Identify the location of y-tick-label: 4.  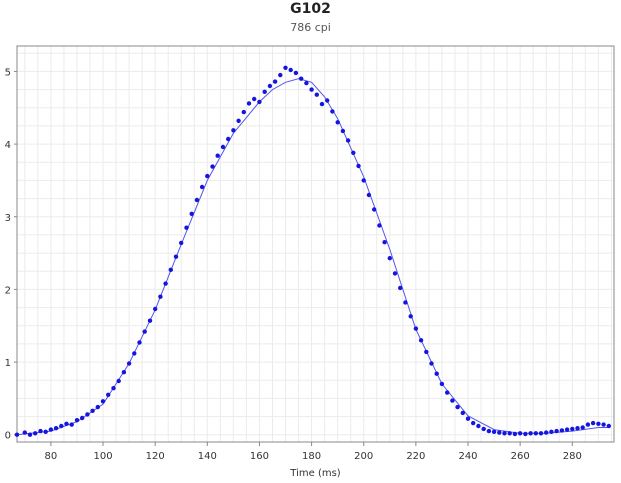
(8, 145).